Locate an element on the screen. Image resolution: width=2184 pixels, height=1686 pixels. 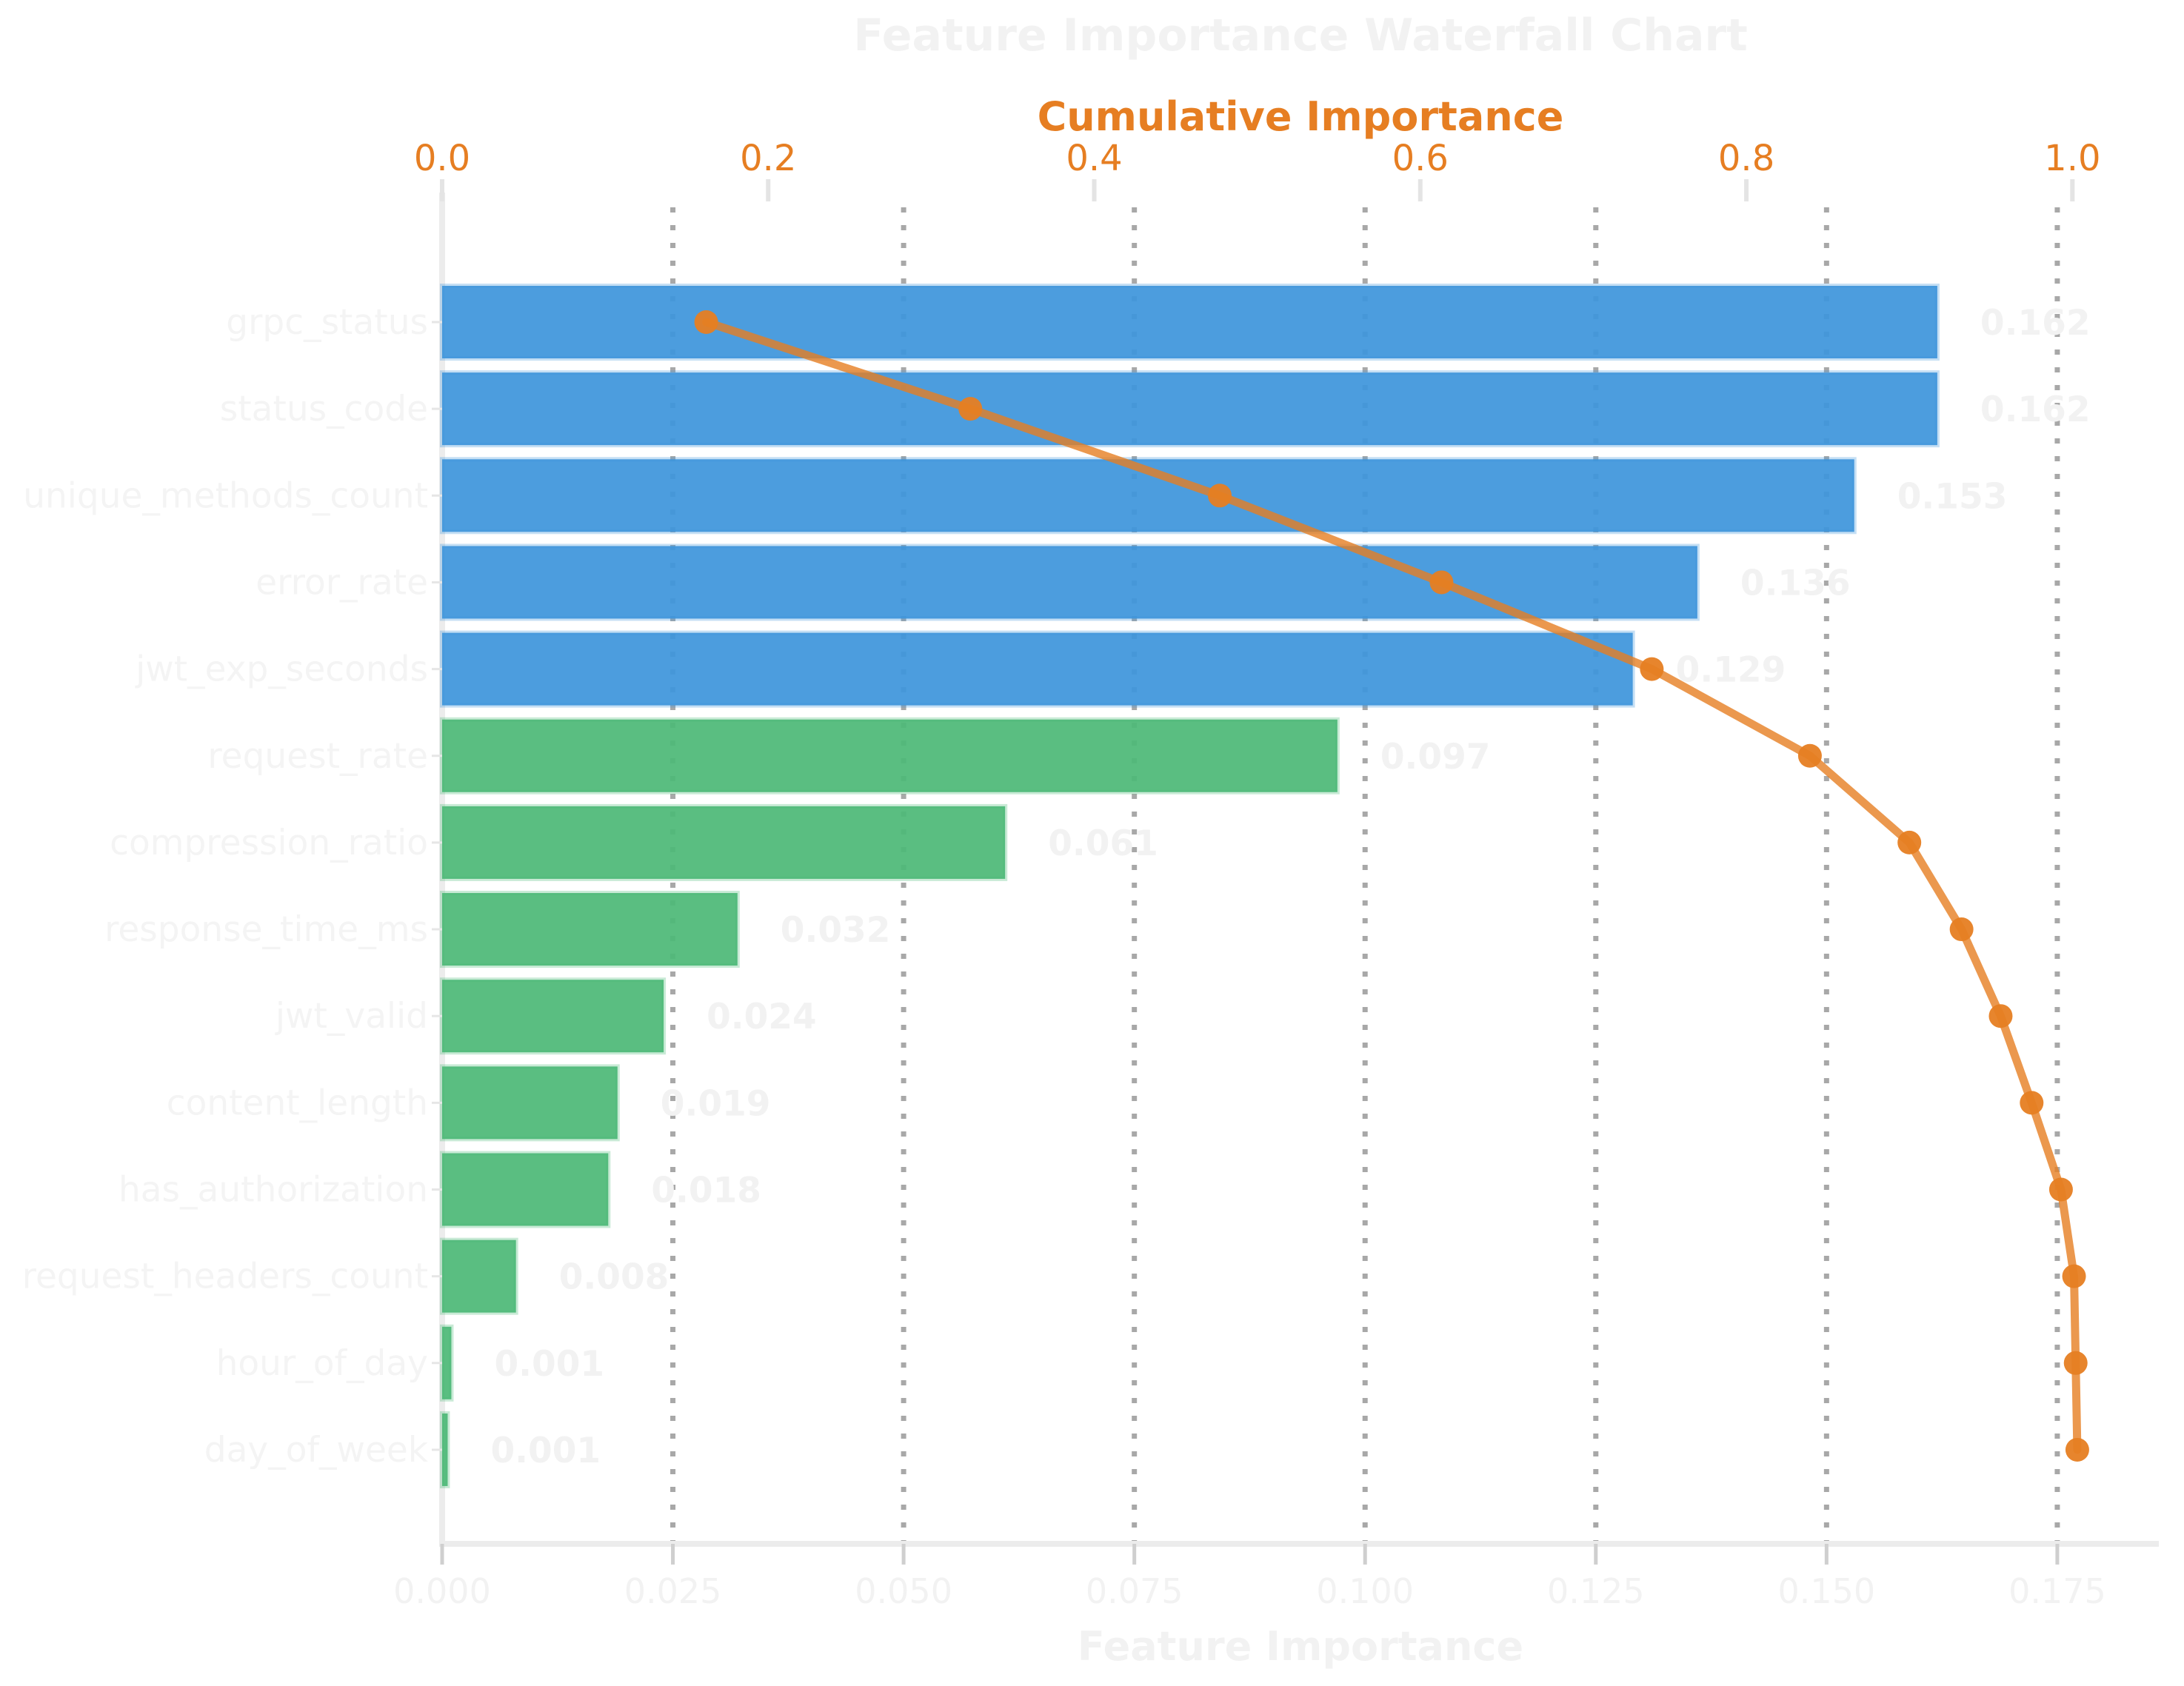
cumulative-point-compression_ratio is located at coordinates (1910, 842).